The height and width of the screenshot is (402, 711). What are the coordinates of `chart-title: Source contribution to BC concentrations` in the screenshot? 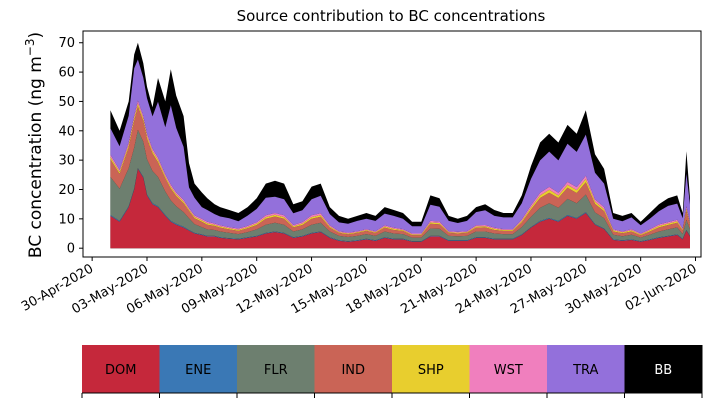 It's located at (391, 16).